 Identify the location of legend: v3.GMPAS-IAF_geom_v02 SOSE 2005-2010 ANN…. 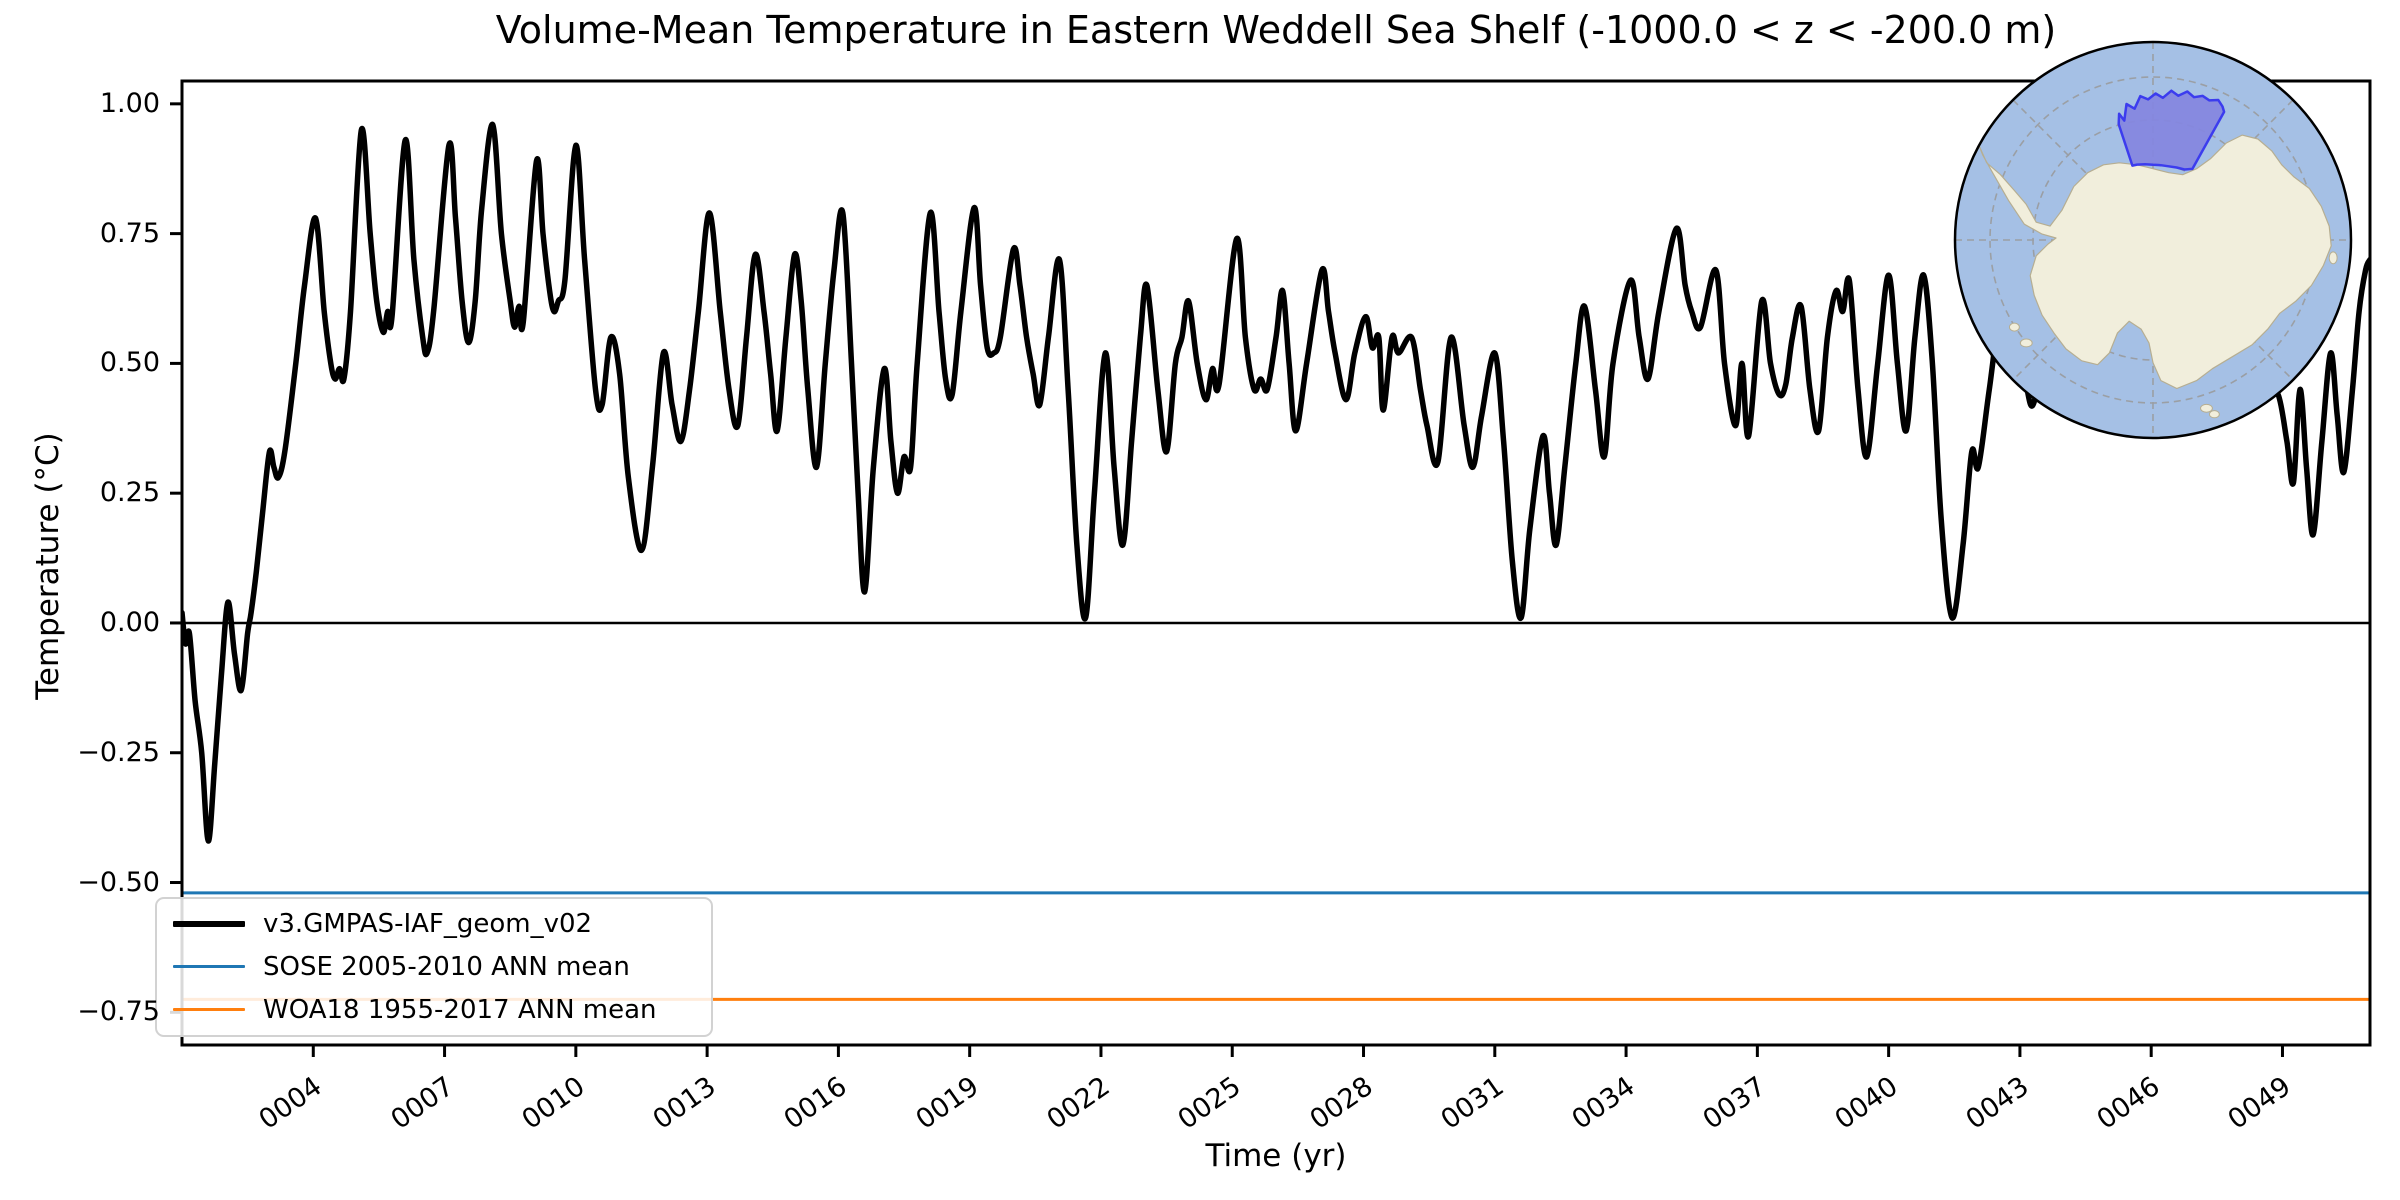
(434, 967).